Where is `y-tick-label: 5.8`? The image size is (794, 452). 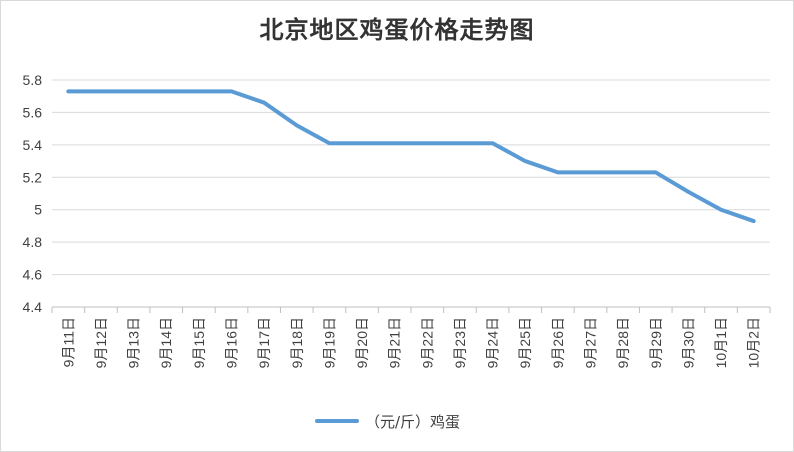
y-tick-label: 5.8 is located at coordinates (33, 80).